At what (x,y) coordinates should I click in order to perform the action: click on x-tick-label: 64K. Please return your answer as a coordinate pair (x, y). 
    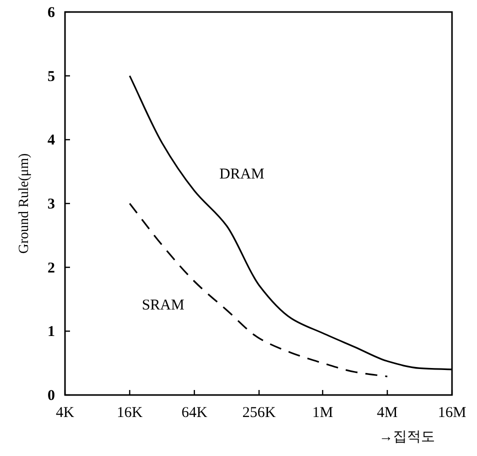
    Looking at the image, I should click on (194, 413).